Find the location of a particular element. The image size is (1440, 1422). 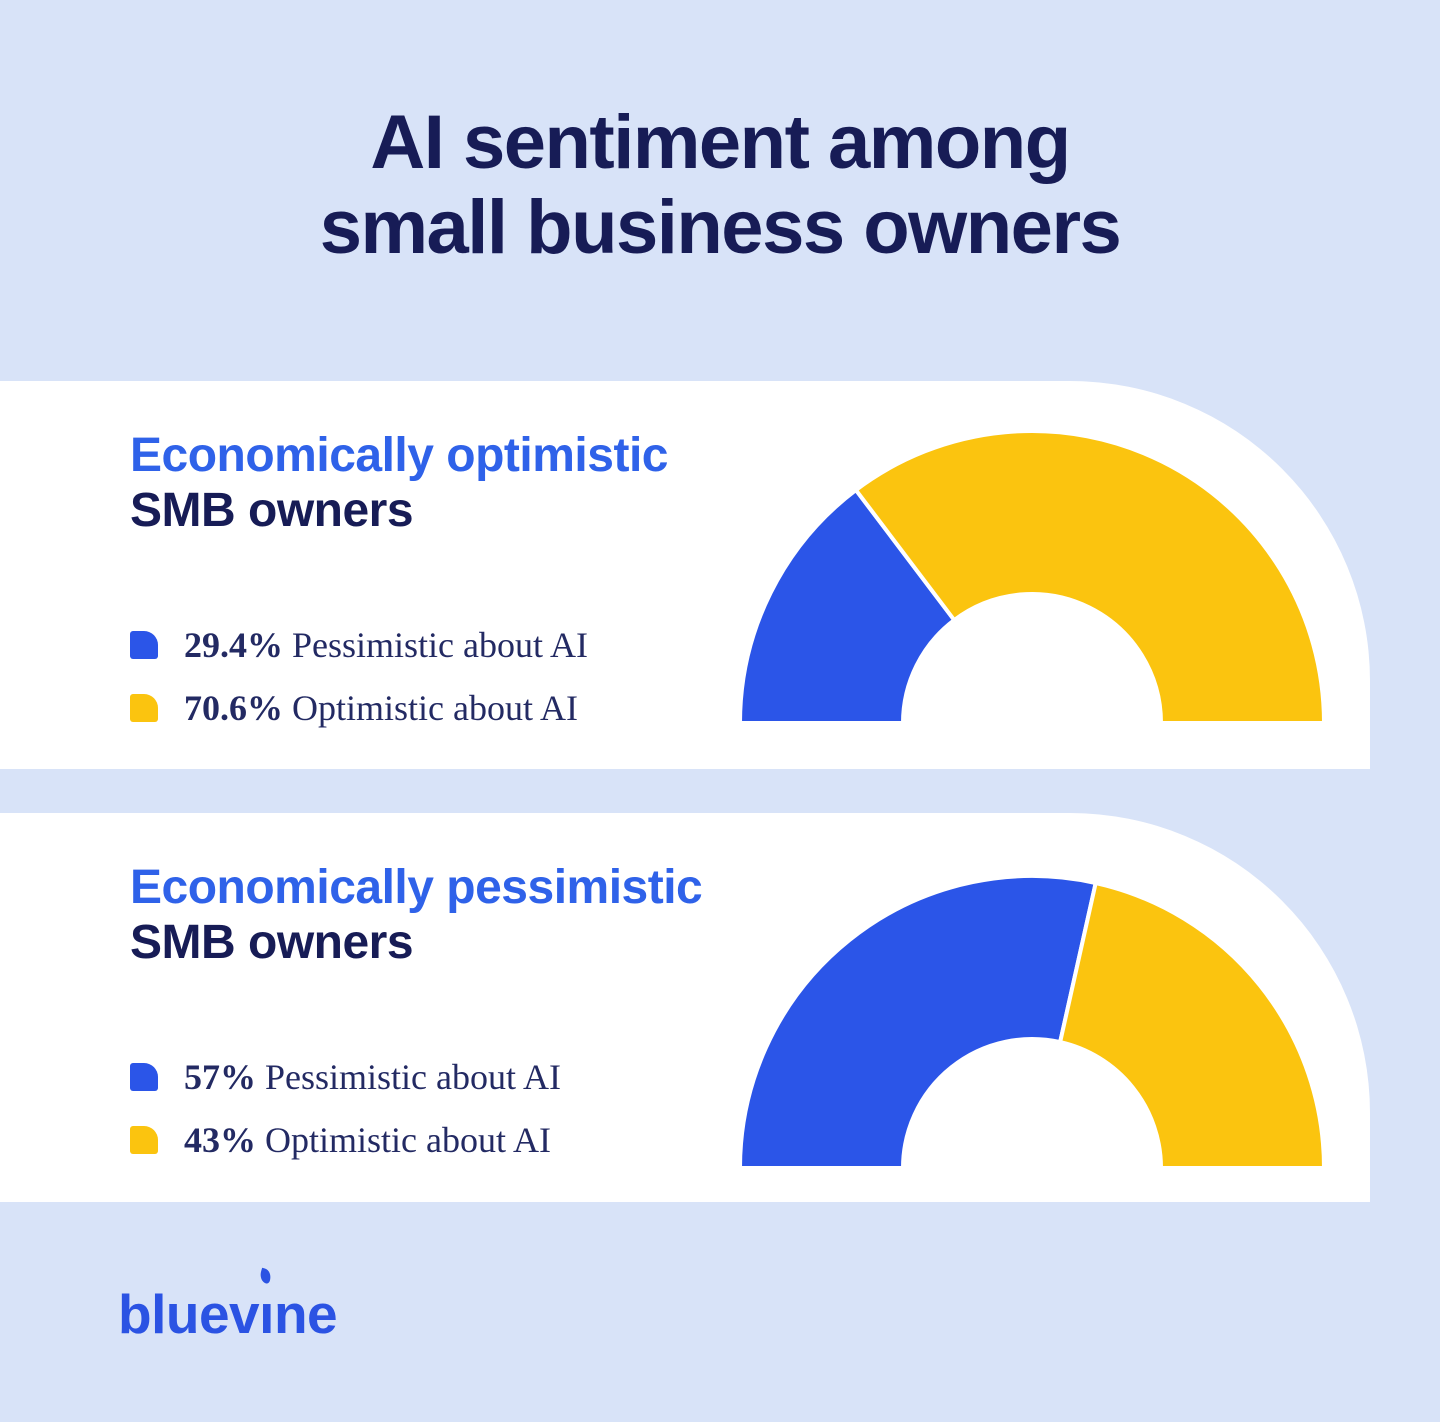

half-donut-chart-pessimistic is located at coordinates (1032, 1022).